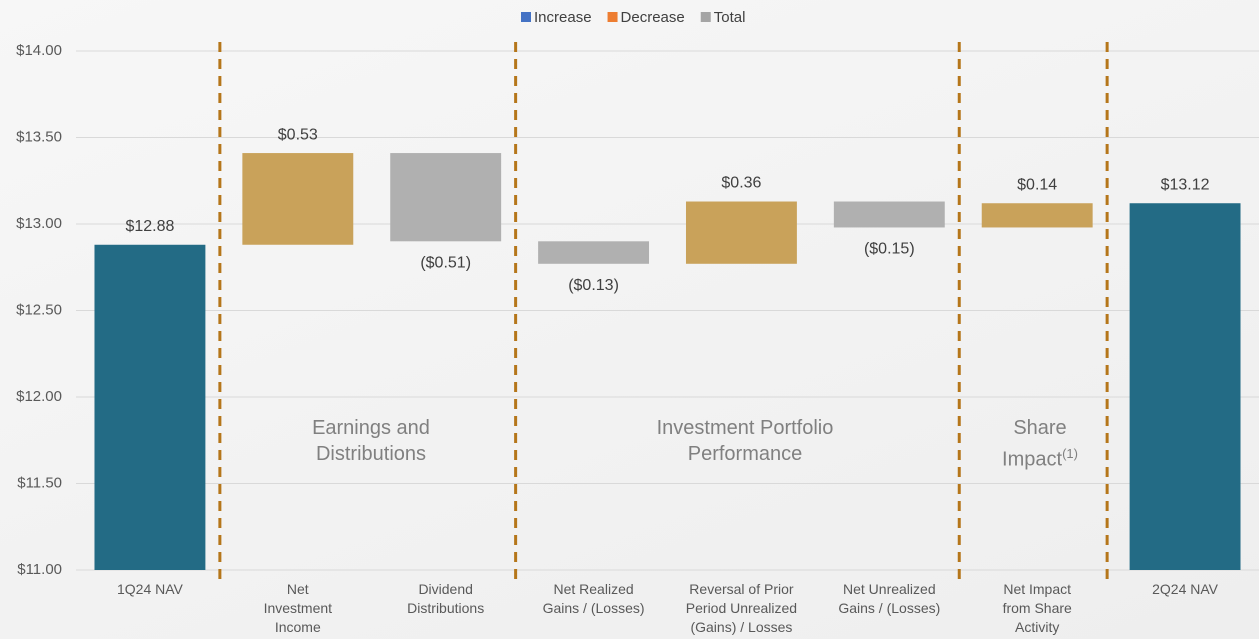 This screenshot has height=639, width=1259. What do you see at coordinates (593, 285) in the screenshot?
I see `value-label: ($0.13)` at bounding box center [593, 285].